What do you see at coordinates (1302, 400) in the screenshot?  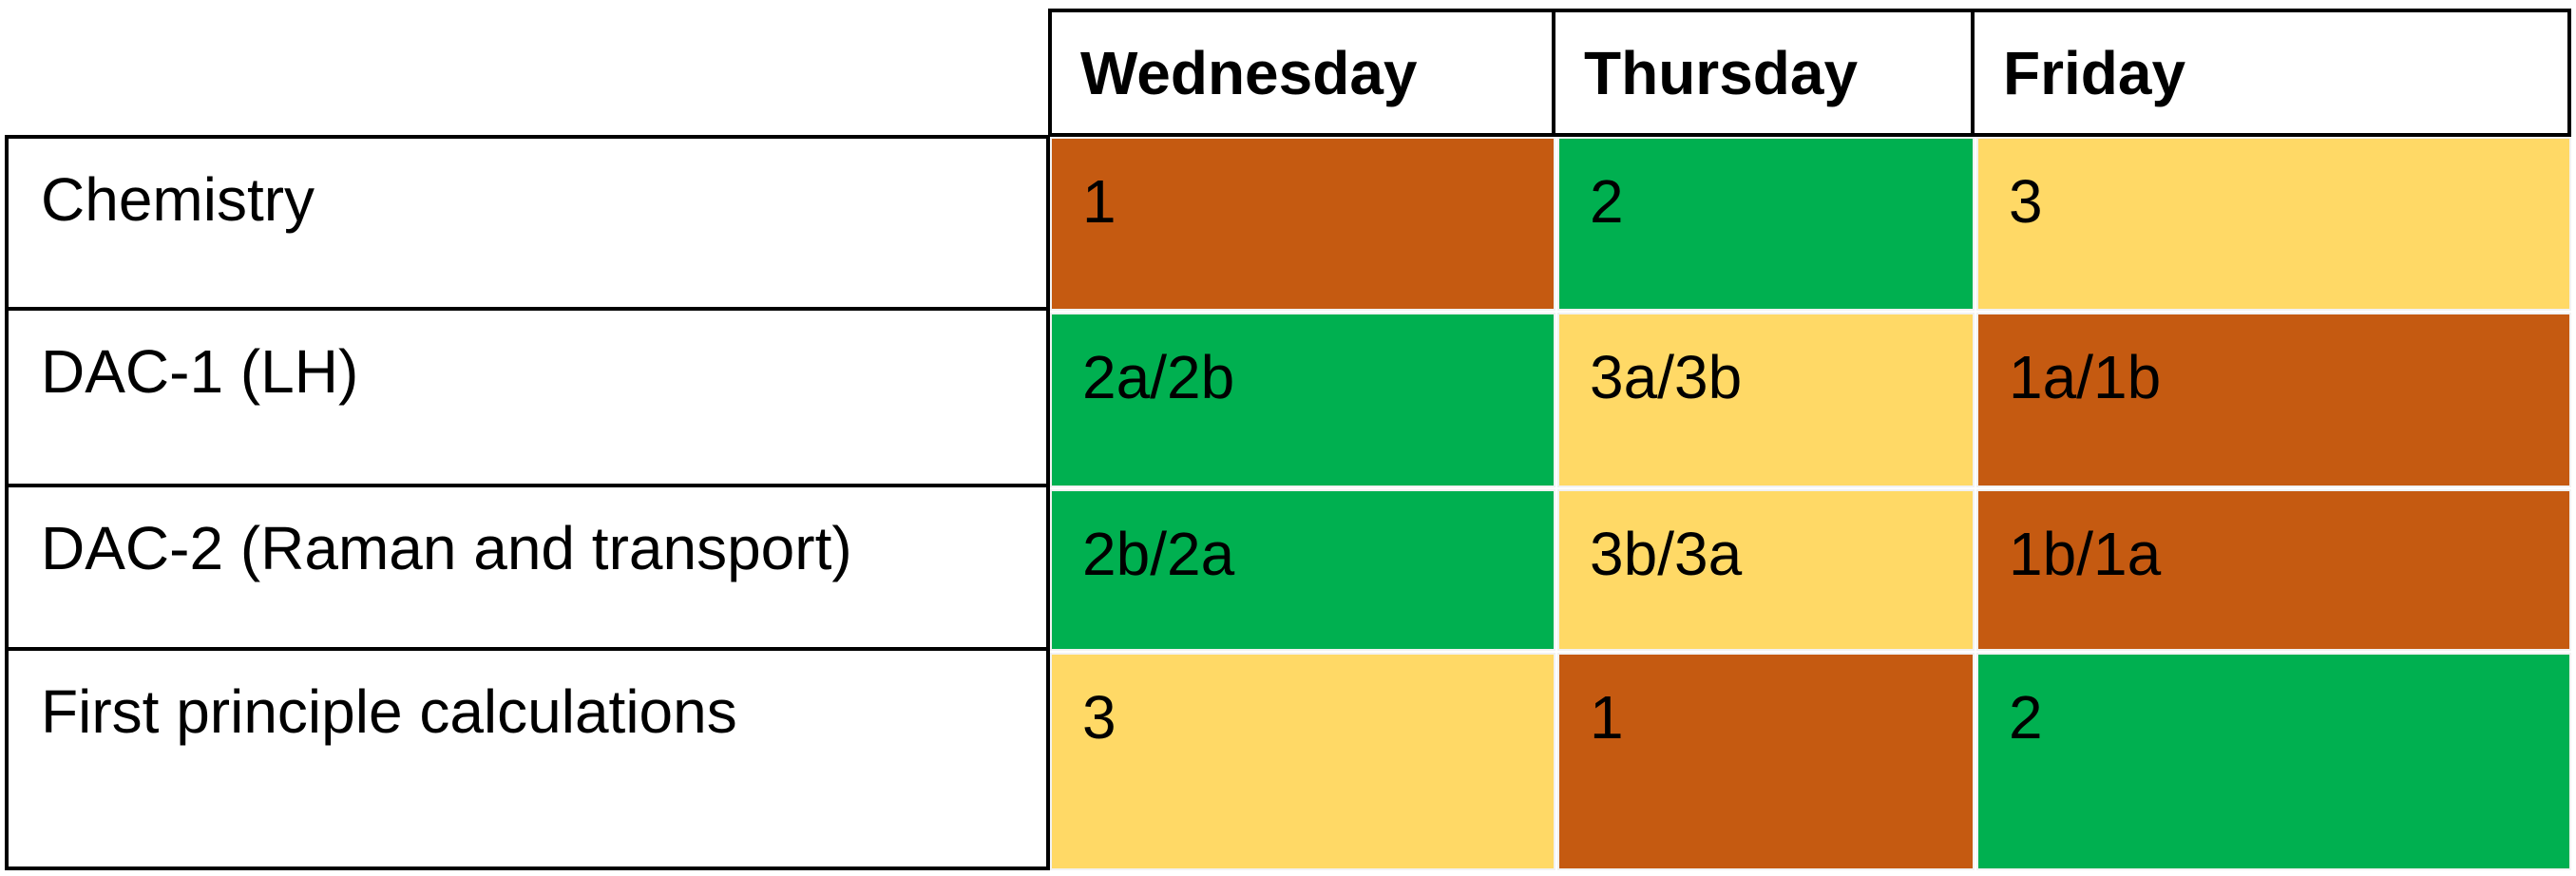 I see `schedule-cell: 2a/2b` at bounding box center [1302, 400].